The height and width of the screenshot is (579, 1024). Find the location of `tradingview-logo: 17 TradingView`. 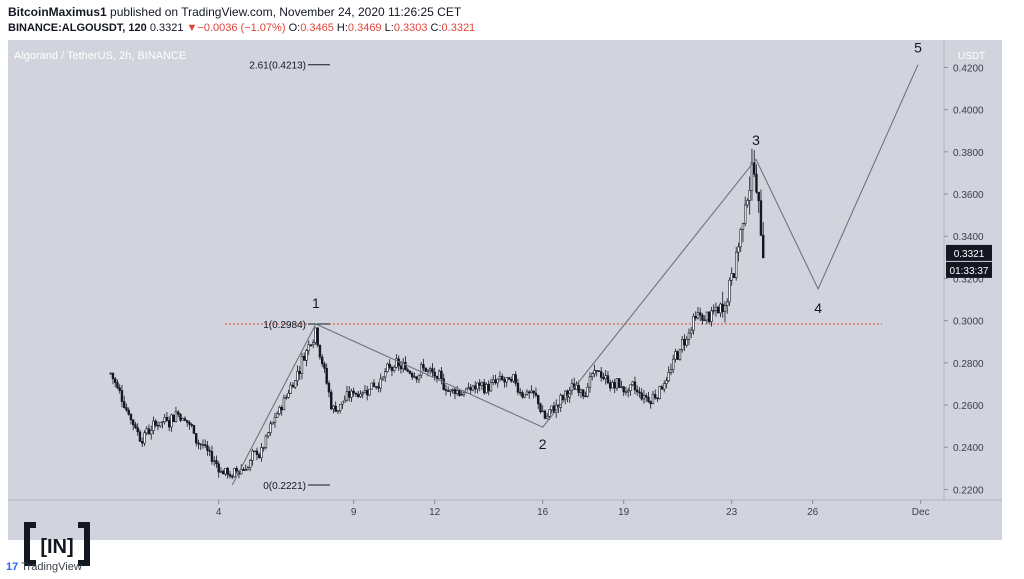

tradingview-logo: 17 TradingView is located at coordinates (44, 567).